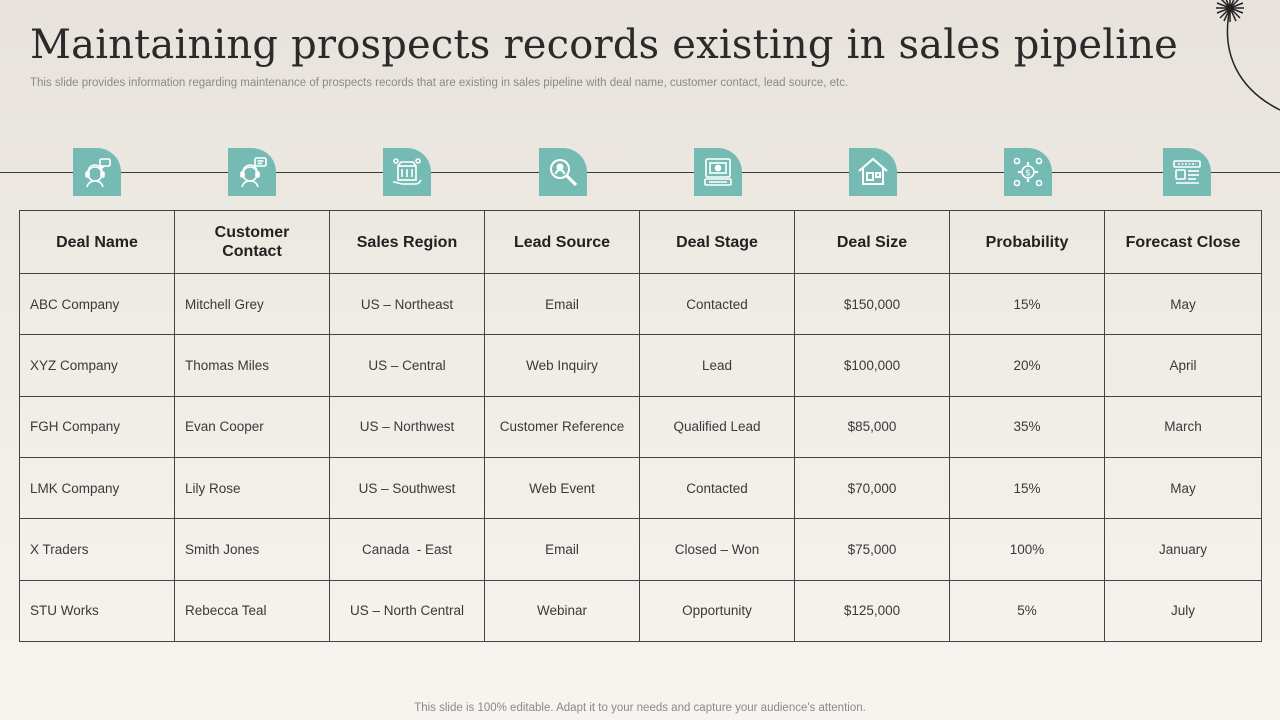 Image resolution: width=1280 pixels, height=720 pixels. I want to click on cell-forecast-close: April, so click(1183, 365).